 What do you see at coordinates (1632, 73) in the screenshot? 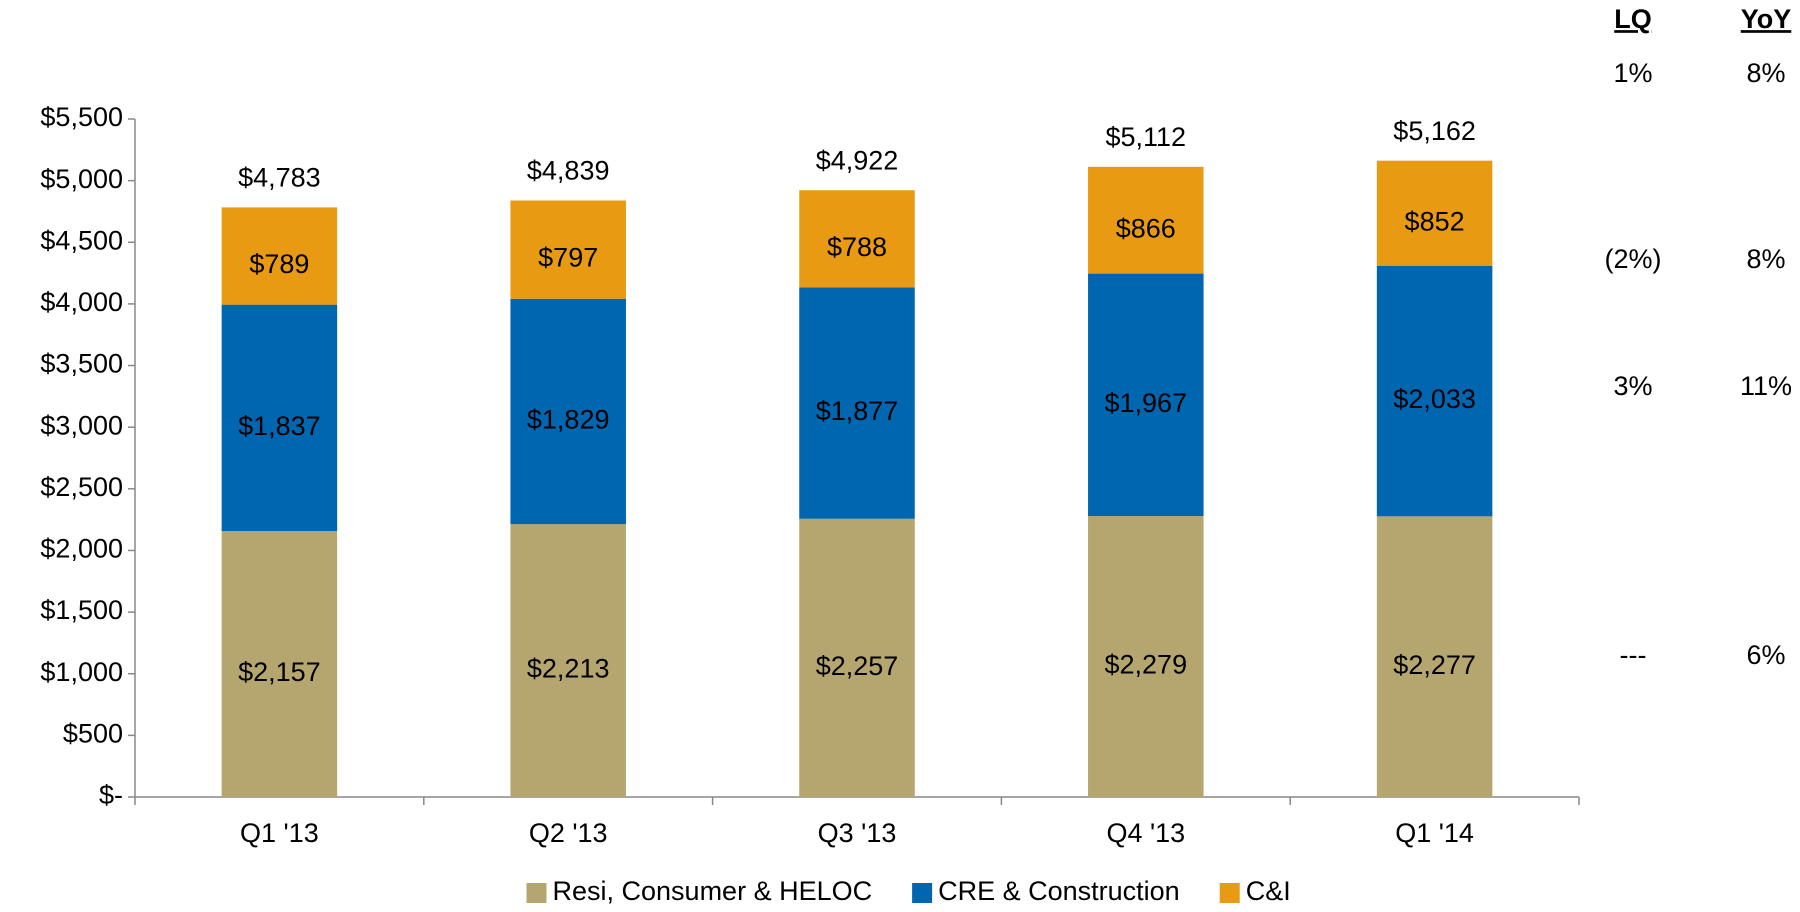
I see `table-cell: 1%` at bounding box center [1632, 73].